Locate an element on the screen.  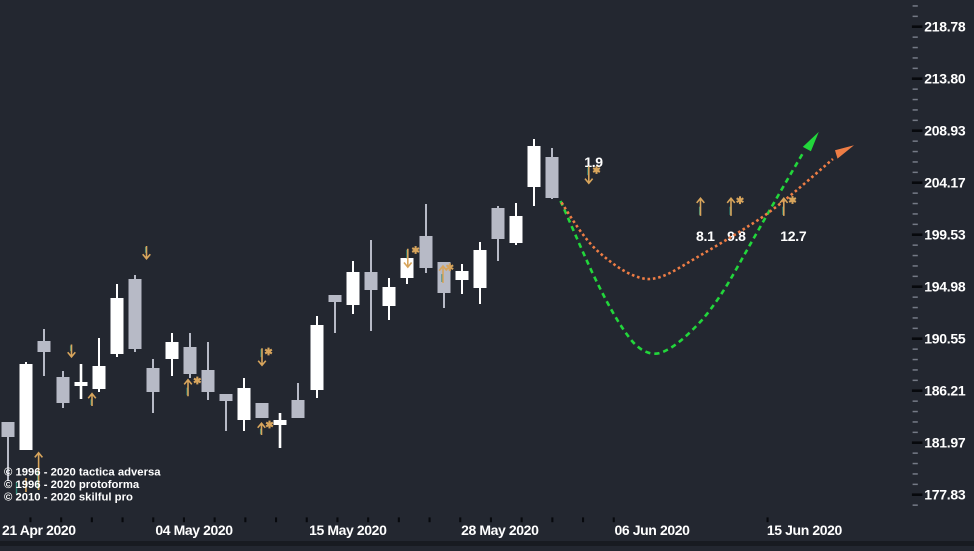
svg-text: 9.8 is located at coordinates (736, 236).